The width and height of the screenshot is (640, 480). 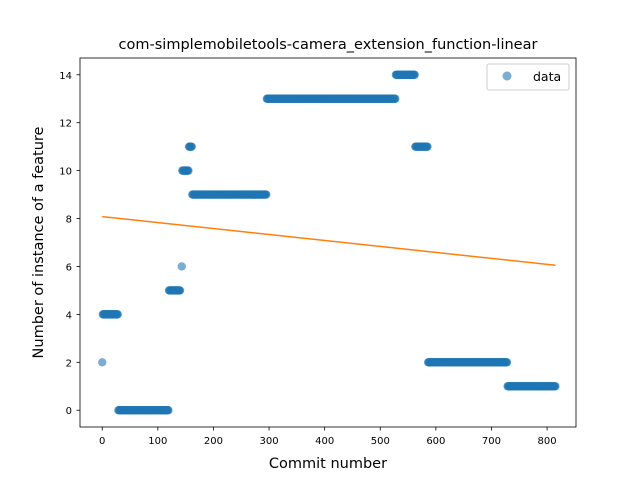 I want to click on y-tick-label: 14, so click(x=65, y=76).